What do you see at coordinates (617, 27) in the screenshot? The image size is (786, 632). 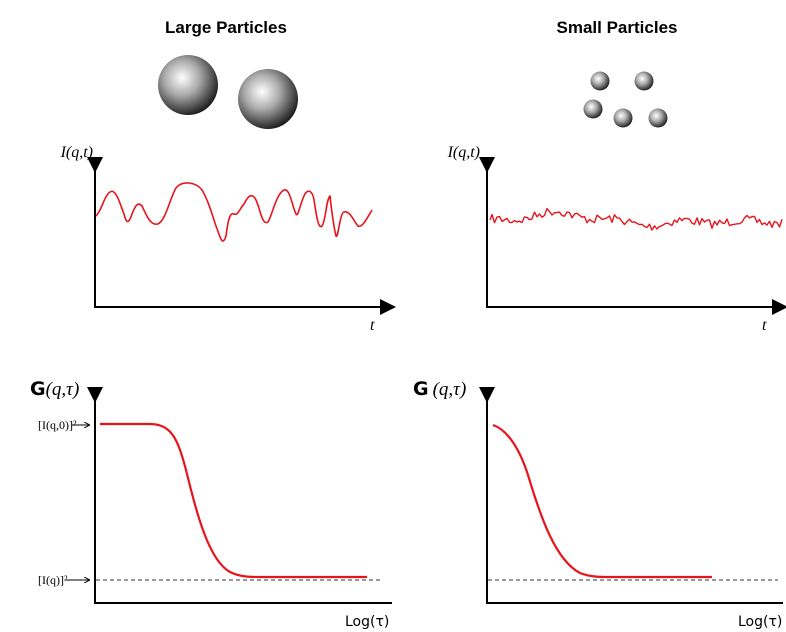 I see `panel-title: Small Particles` at bounding box center [617, 27].